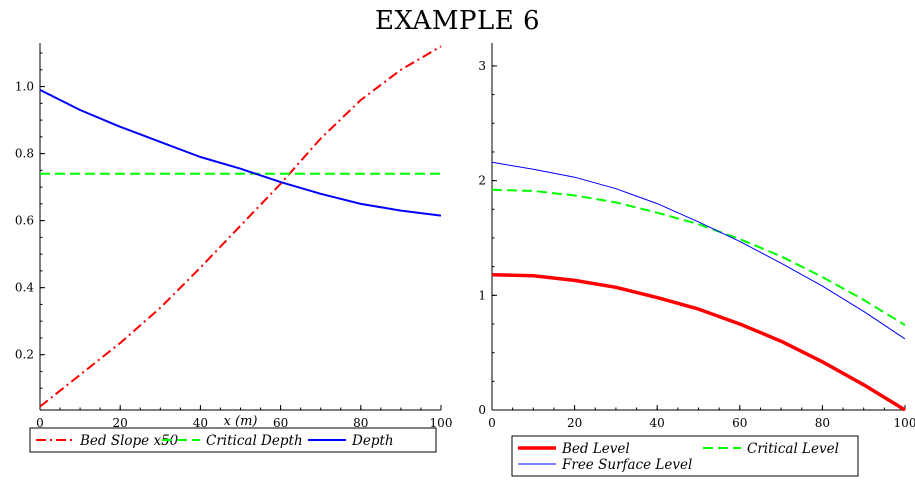 The height and width of the screenshot is (482, 915). What do you see at coordinates (482, 66) in the screenshot?
I see `y-tick-label: 3` at bounding box center [482, 66].